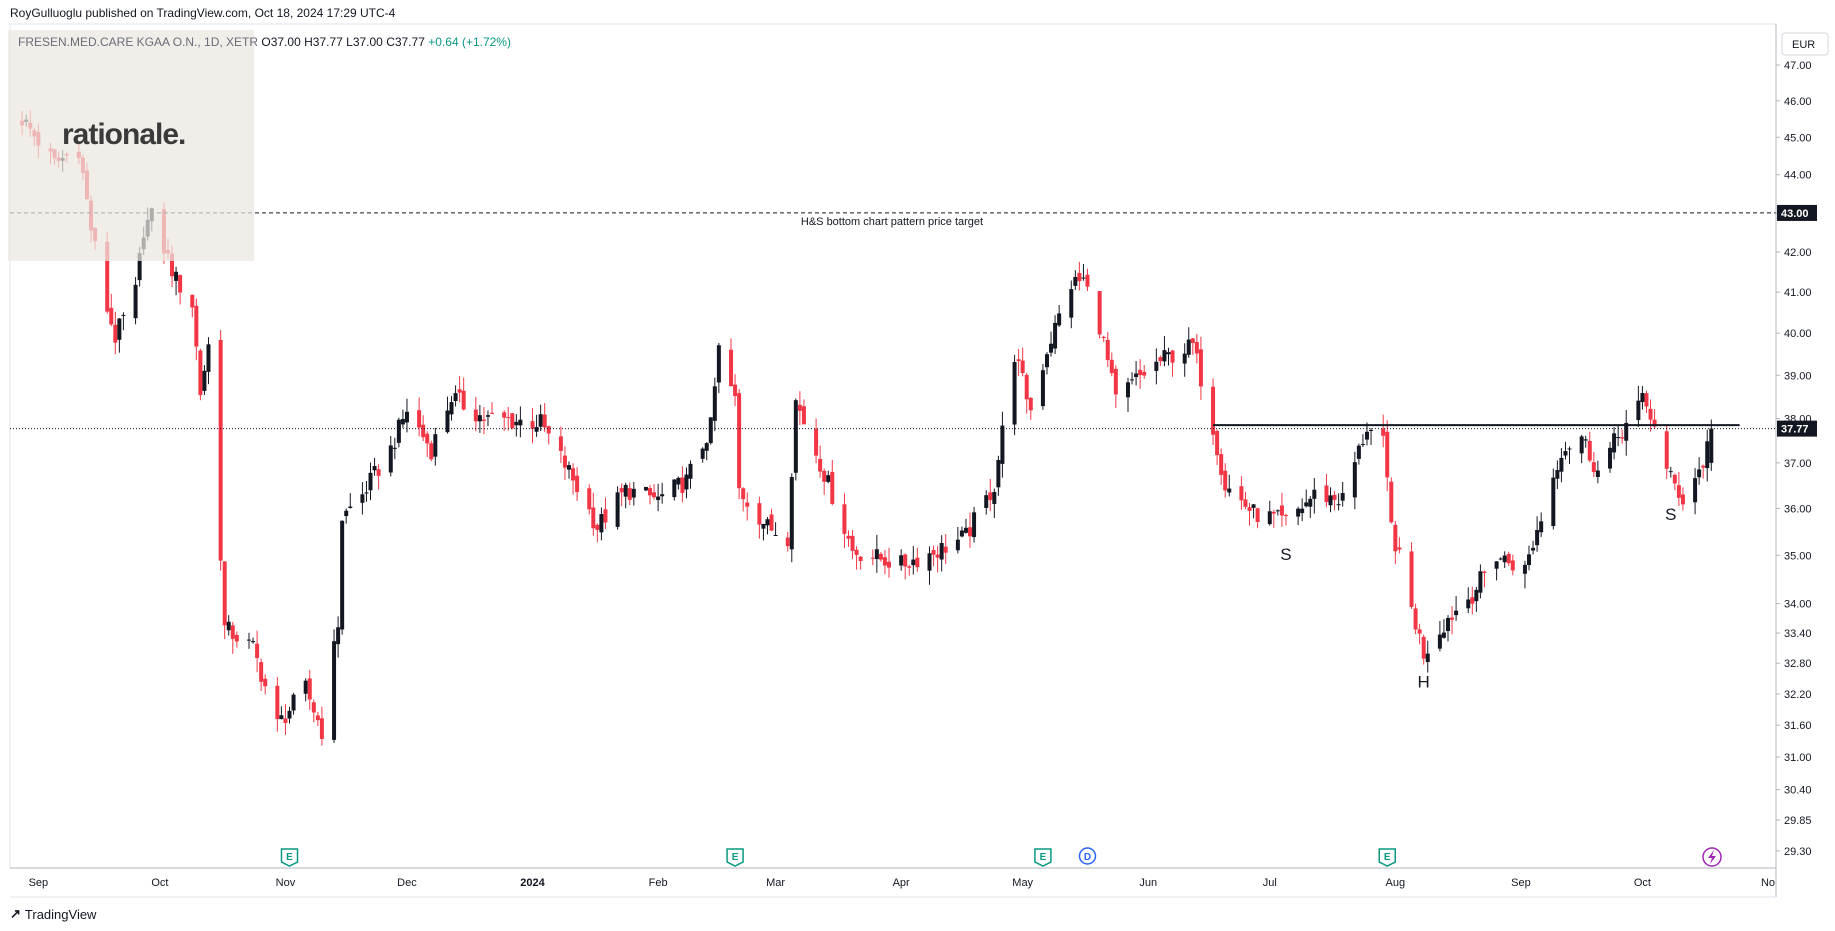 The image size is (1835, 931). What do you see at coordinates (1805, 44) in the screenshot?
I see `currency-badge: EUR` at bounding box center [1805, 44].